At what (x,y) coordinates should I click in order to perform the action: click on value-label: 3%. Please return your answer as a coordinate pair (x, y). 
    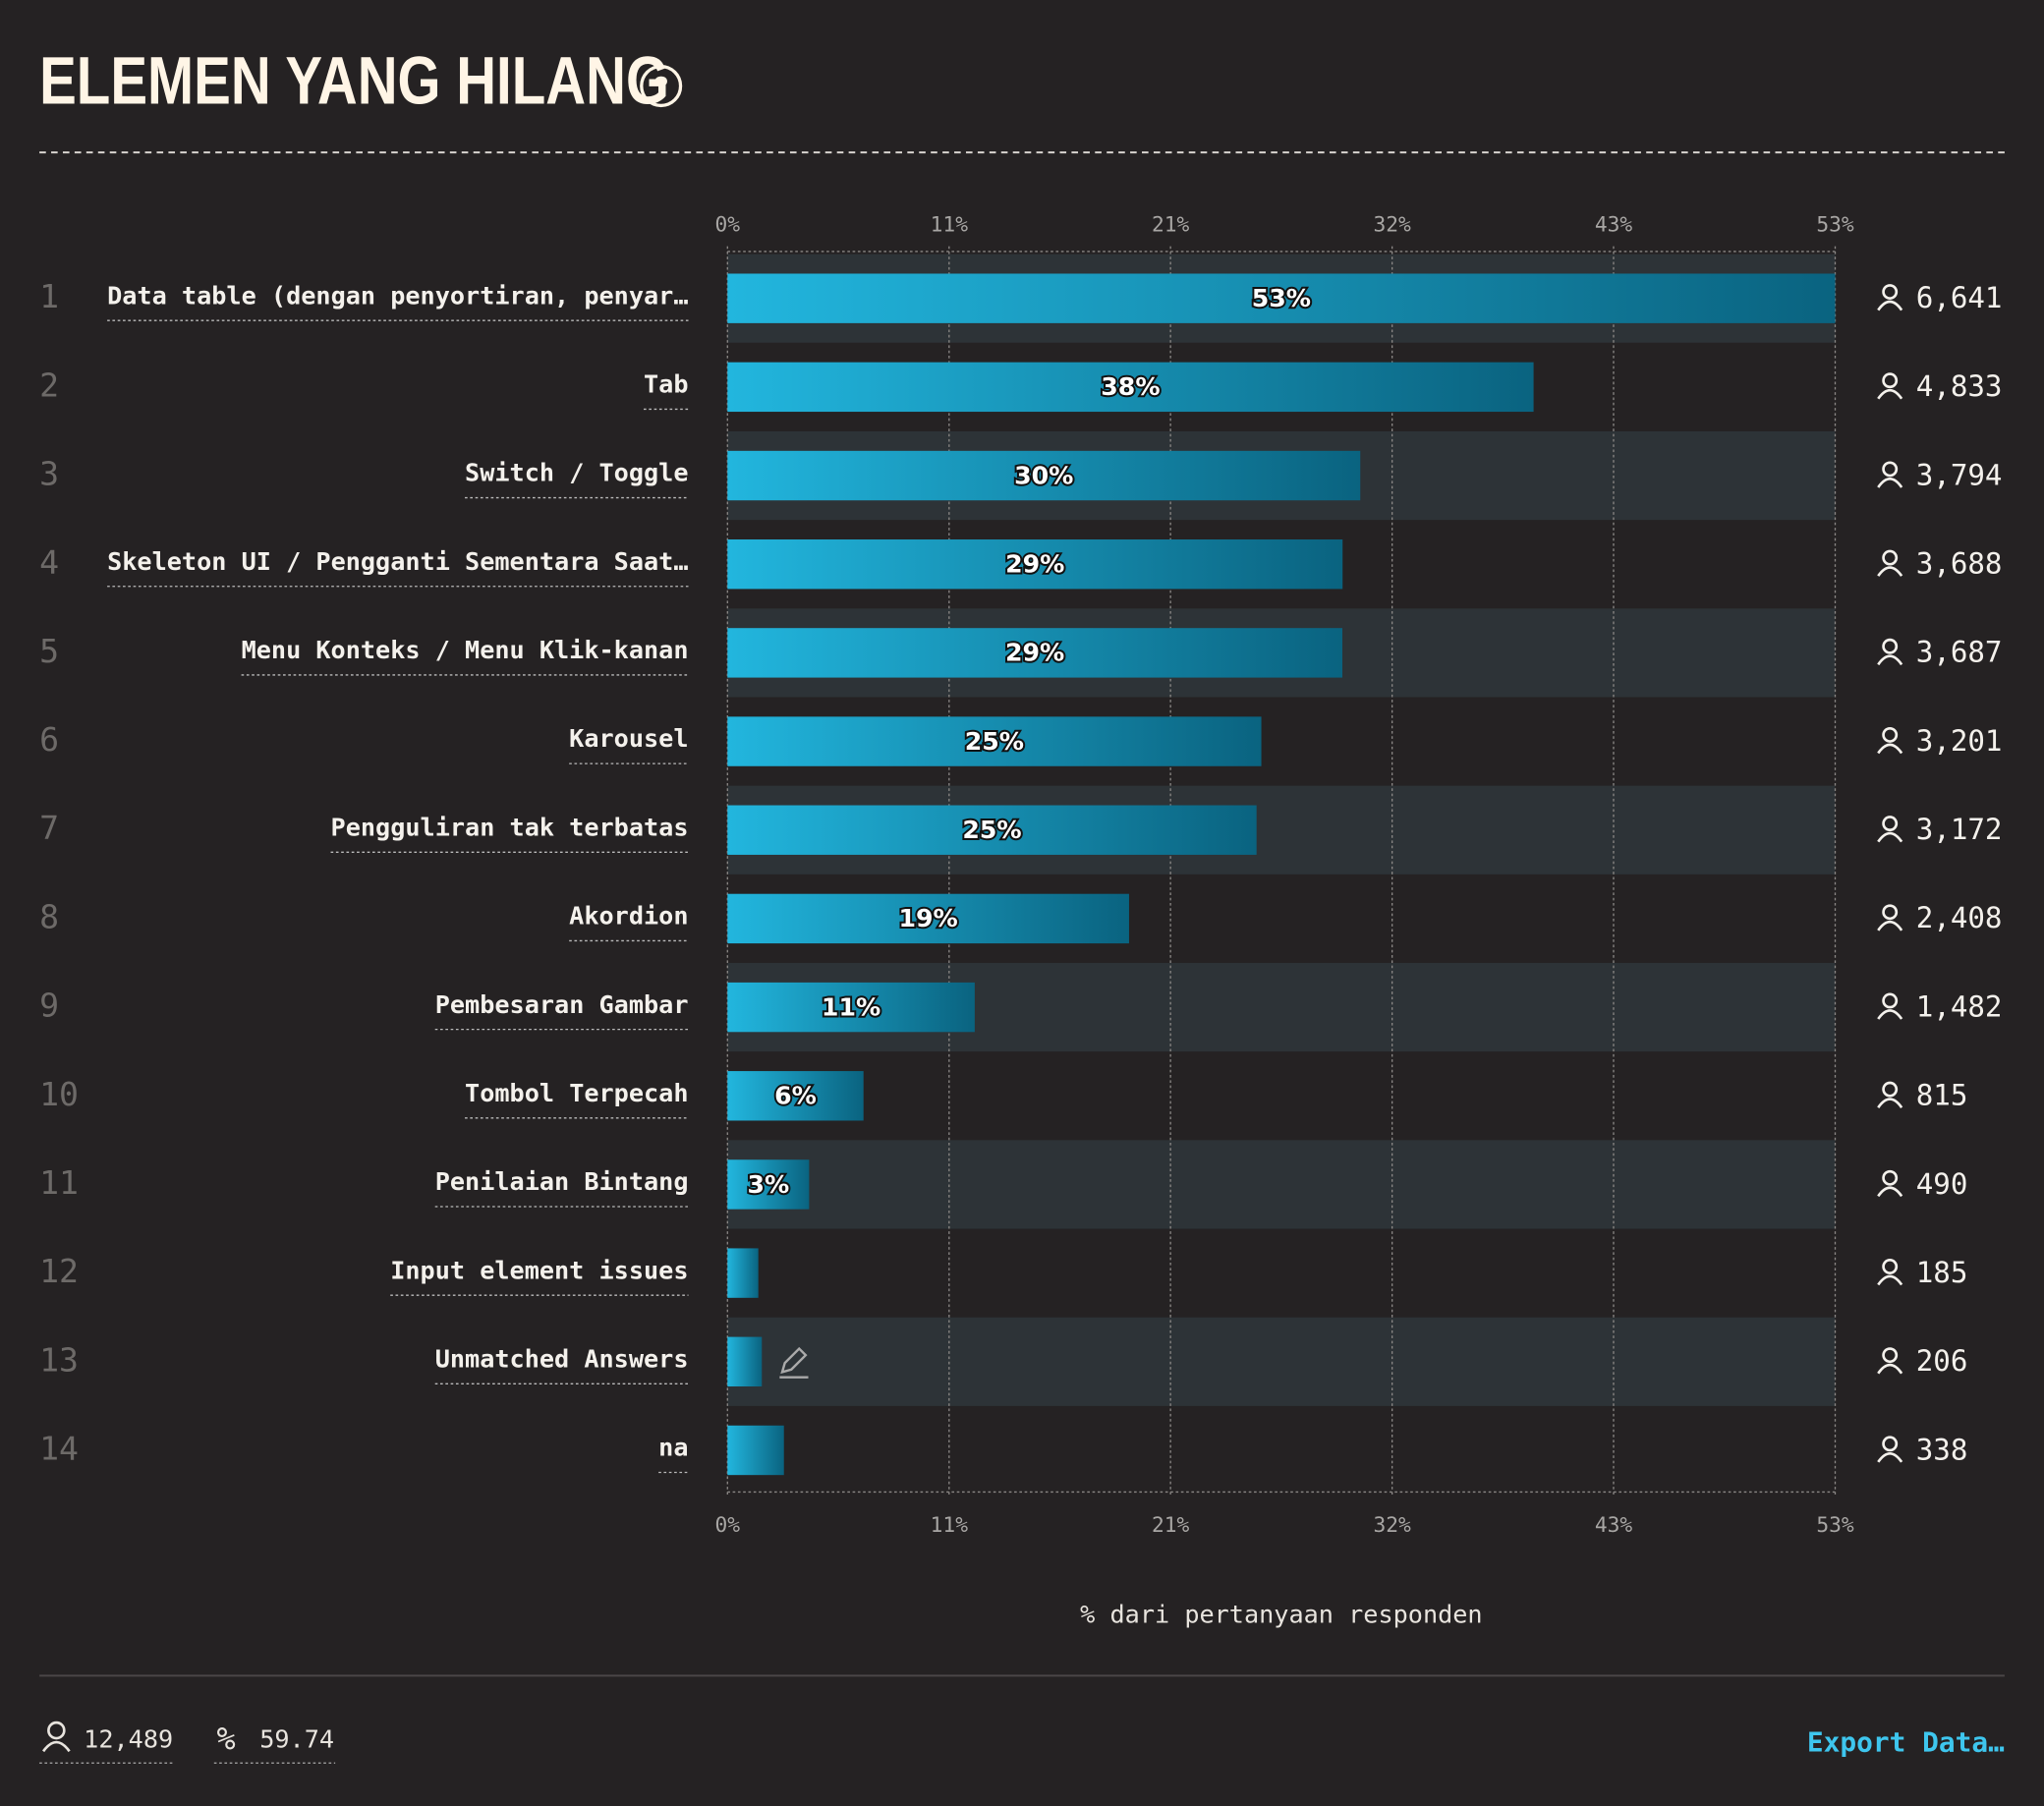
    Looking at the image, I should click on (768, 1184).